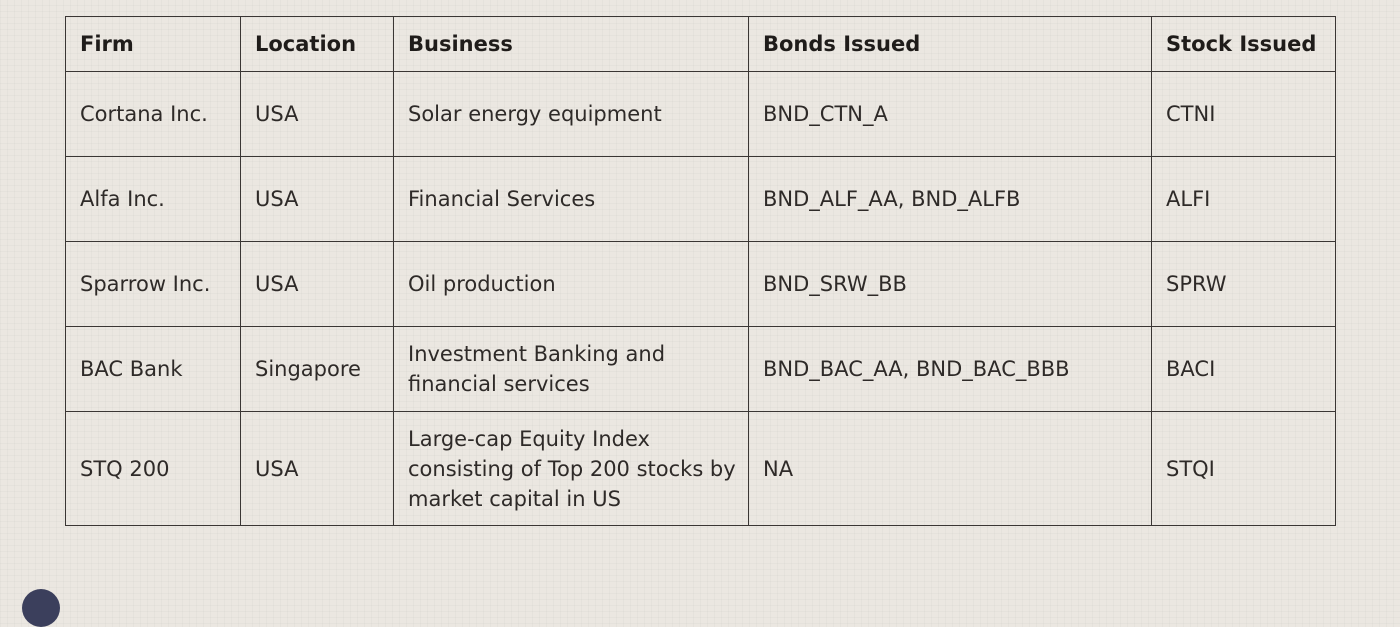 The height and width of the screenshot is (627, 1400). I want to click on avatar-icon, so click(41, 608).